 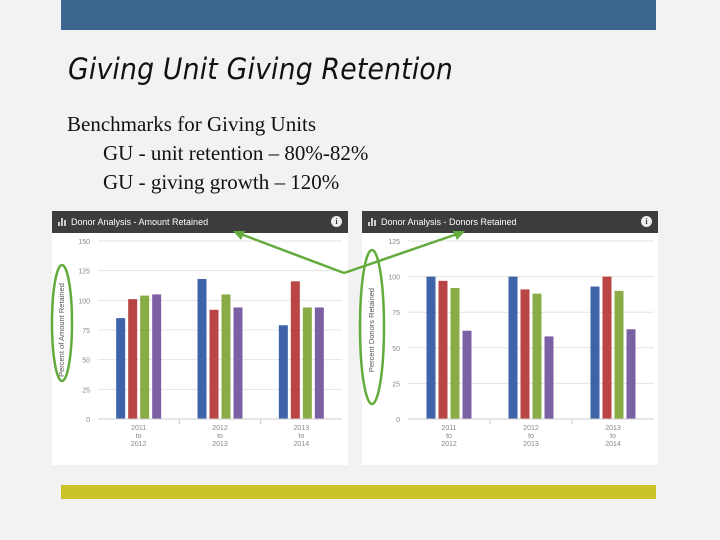 I want to click on slide-title: Giving Unit Giving Retention, so click(x=261, y=69).